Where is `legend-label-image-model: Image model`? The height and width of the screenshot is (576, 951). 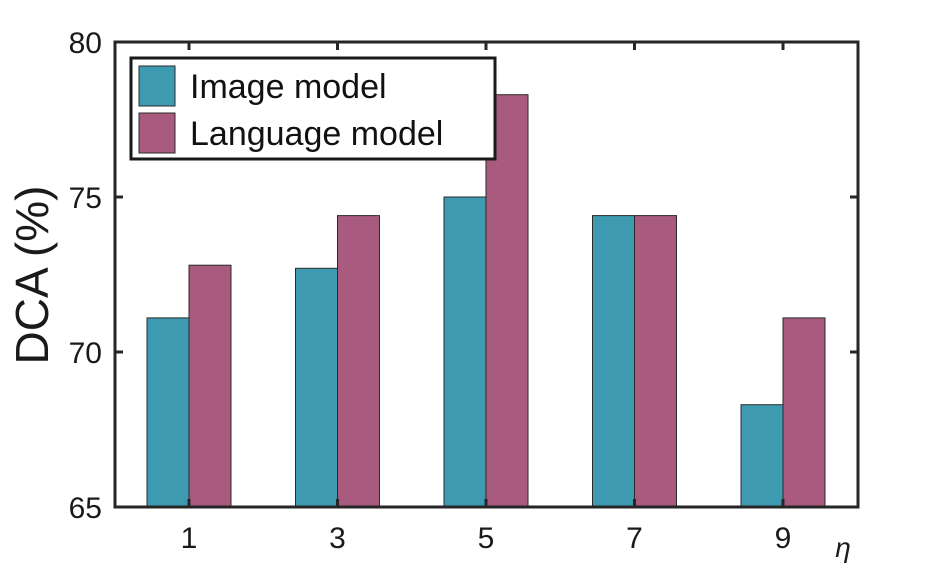
legend-label-image-model: Image model is located at coordinates (288, 87).